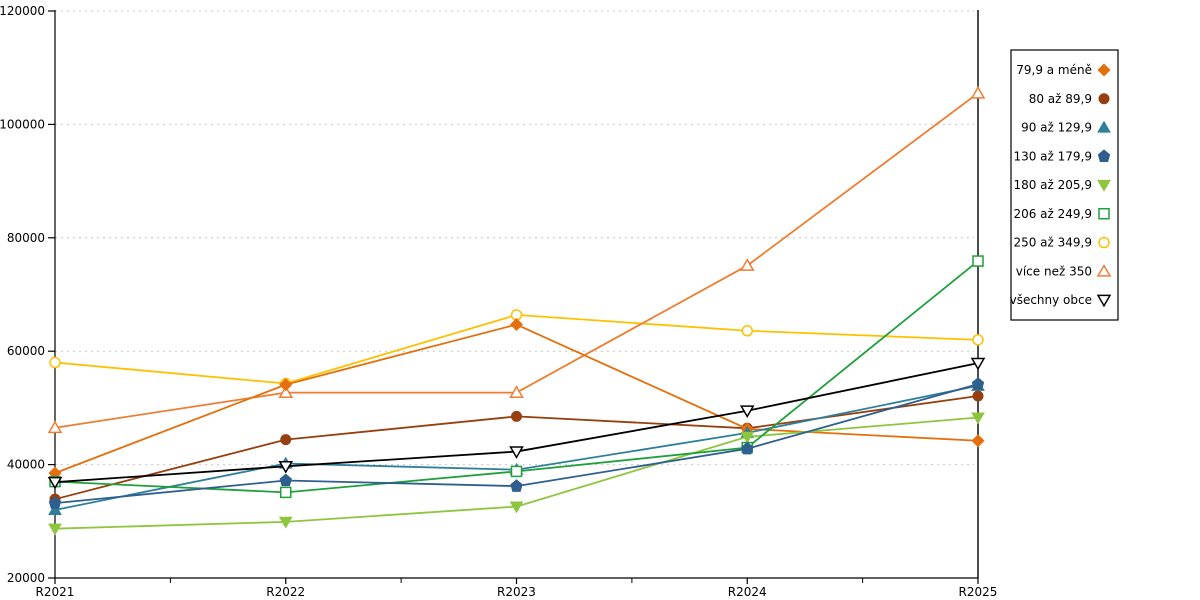 This screenshot has width=1200, height=600. What do you see at coordinates (1104, 99) in the screenshot?
I see `circle-icon` at bounding box center [1104, 99].